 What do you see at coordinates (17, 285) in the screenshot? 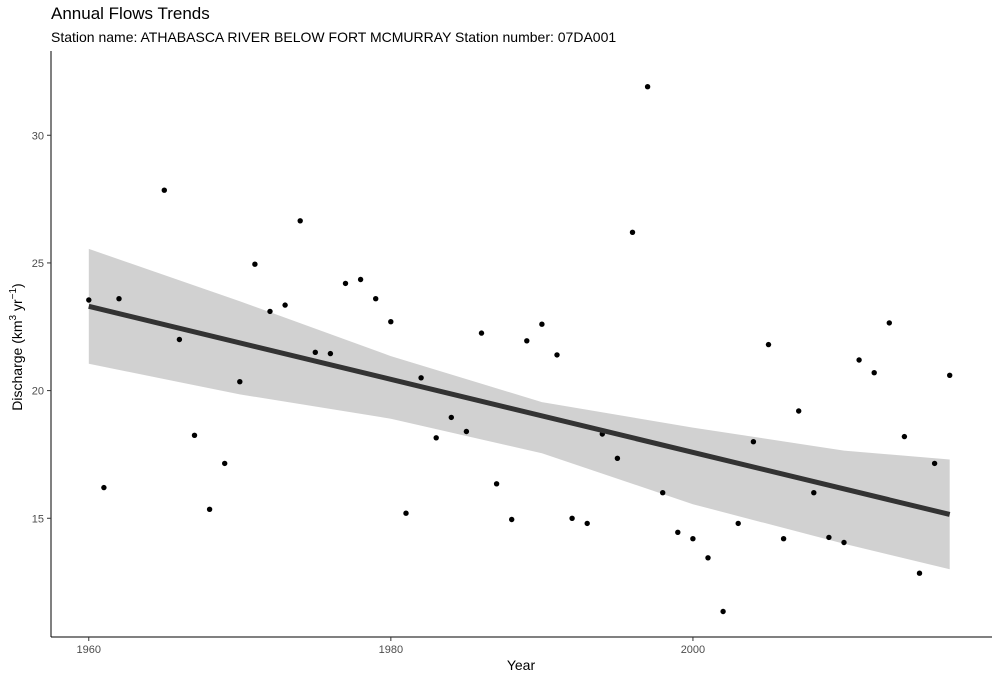
I see `y-axis-title-end: )` at bounding box center [17, 285].